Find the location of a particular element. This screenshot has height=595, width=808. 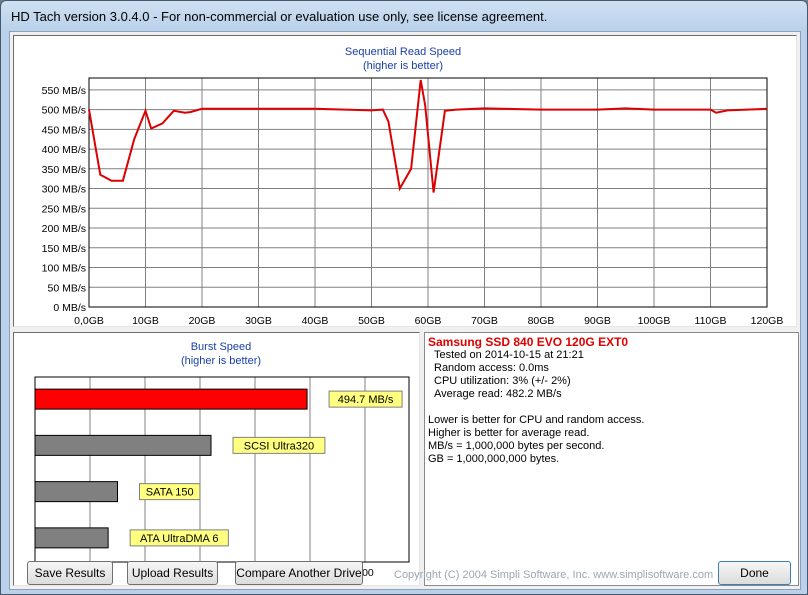

read-x-tick-label: 20GB is located at coordinates (202, 320).